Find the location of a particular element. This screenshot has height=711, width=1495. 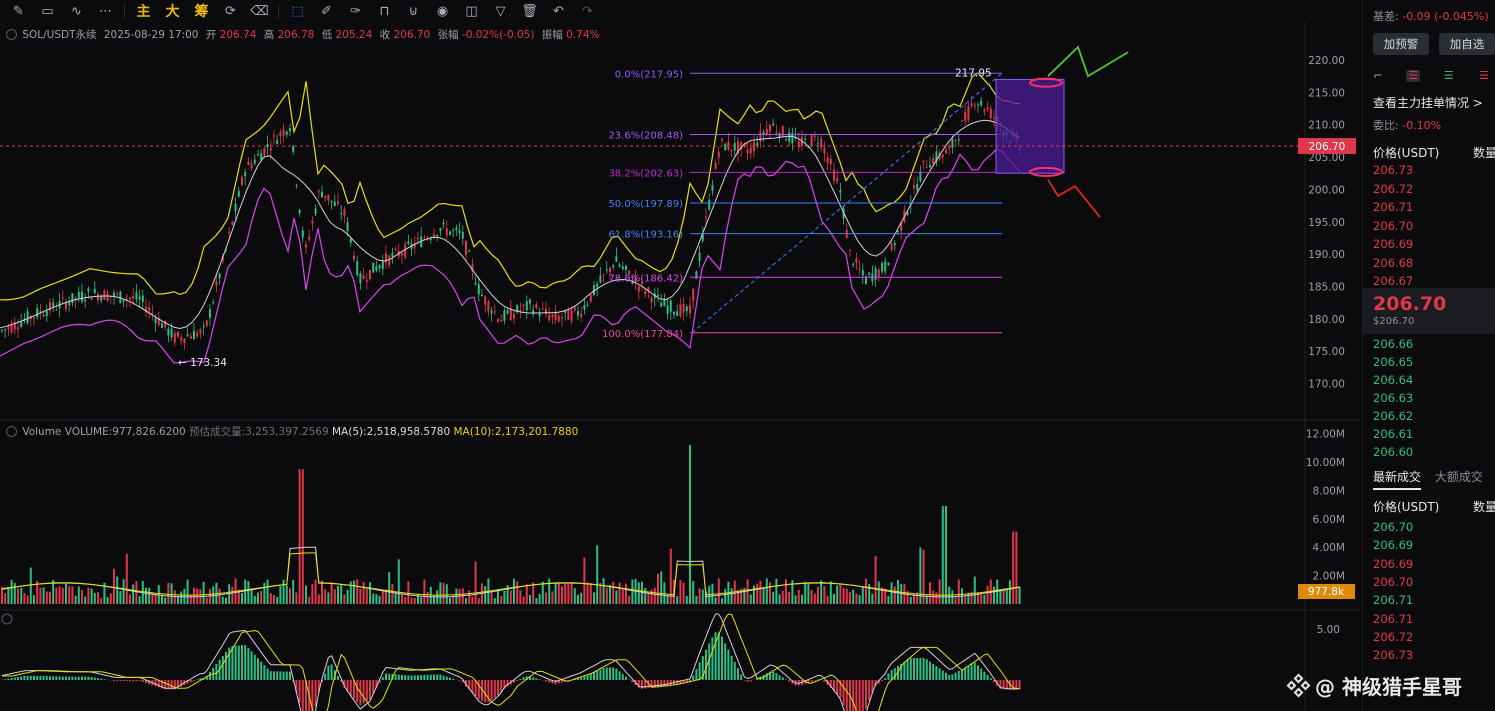

lock-icon: ⊓ is located at coordinates (384, 11).